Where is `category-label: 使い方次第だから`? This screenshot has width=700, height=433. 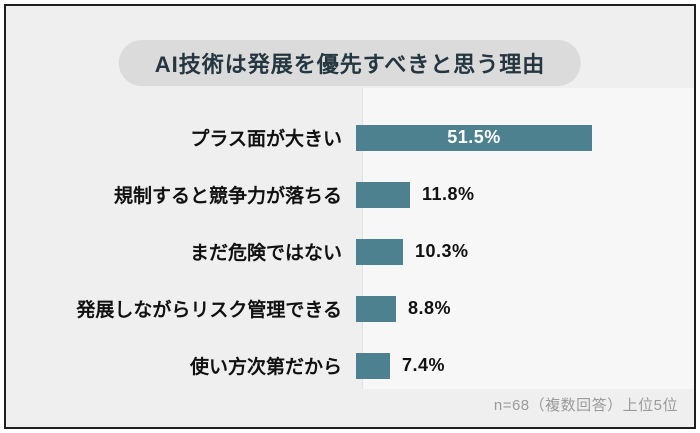
category-label: 使い方次第だから is located at coordinates (265, 367).